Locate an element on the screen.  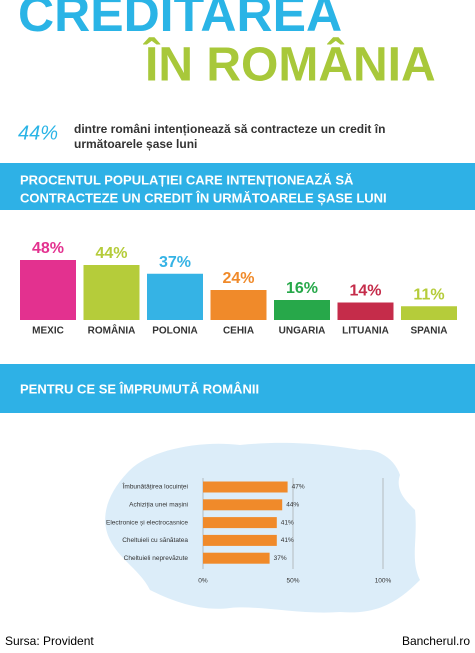
value-label: 11% is located at coordinates (428, 294).